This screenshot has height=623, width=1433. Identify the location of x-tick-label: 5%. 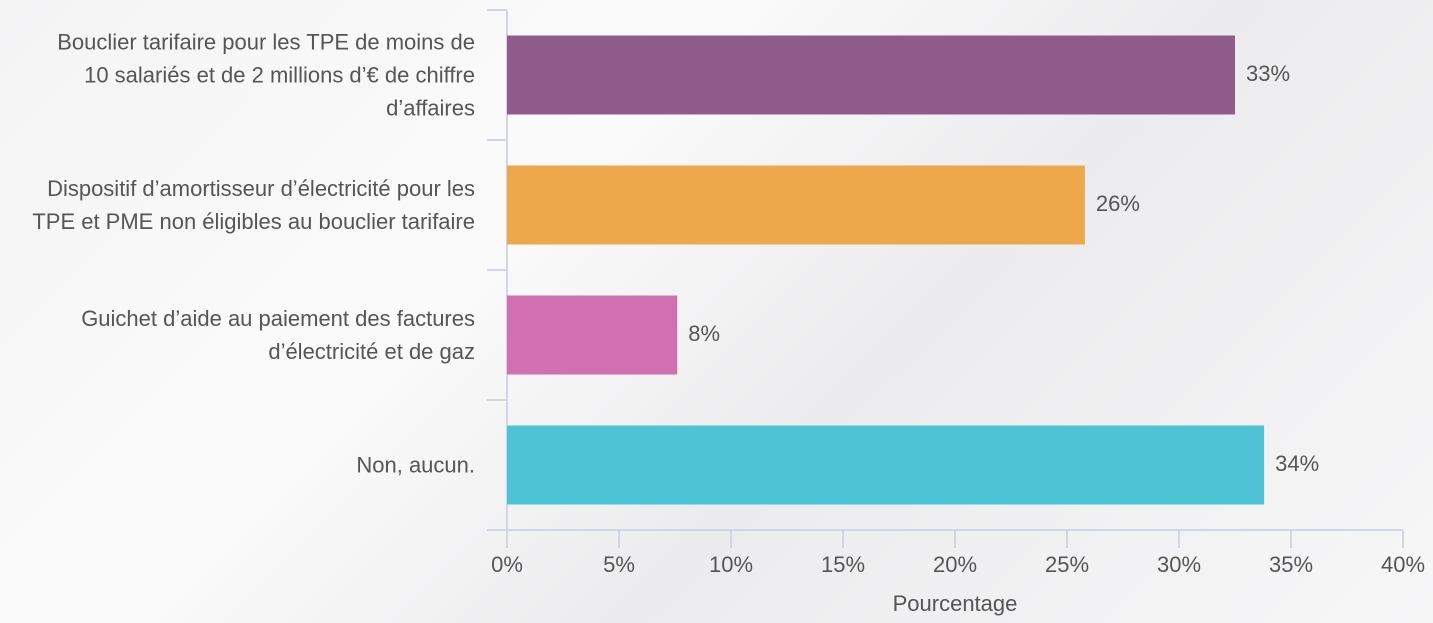
(619, 564).